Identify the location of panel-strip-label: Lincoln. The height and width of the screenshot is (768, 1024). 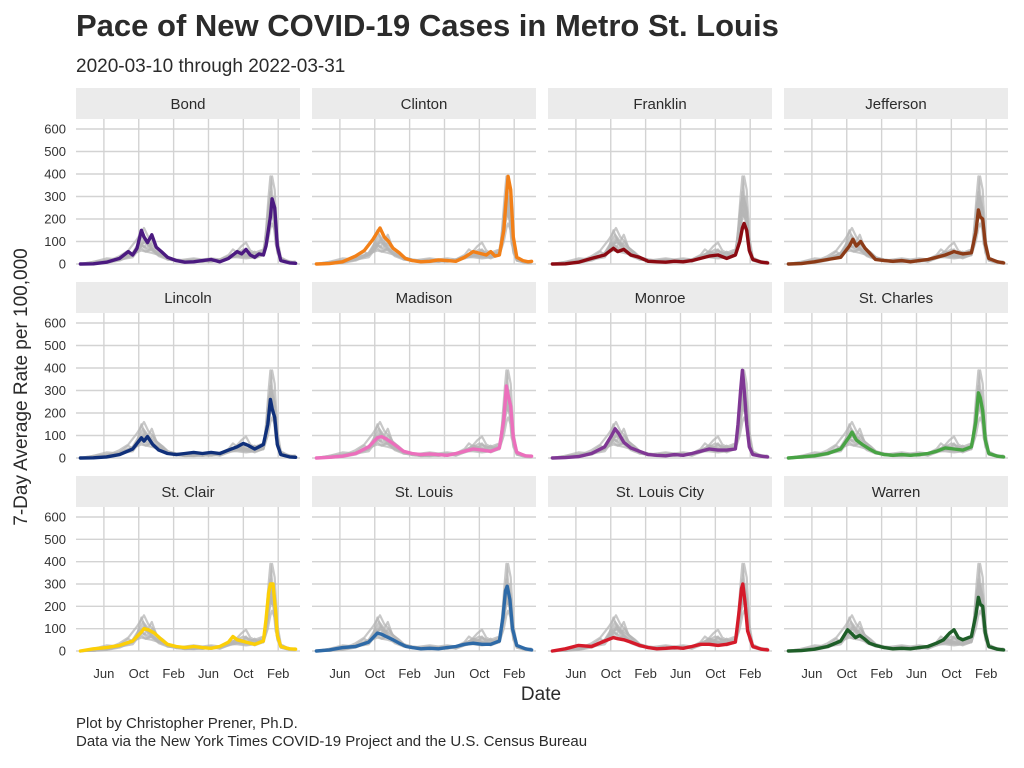
(188, 298).